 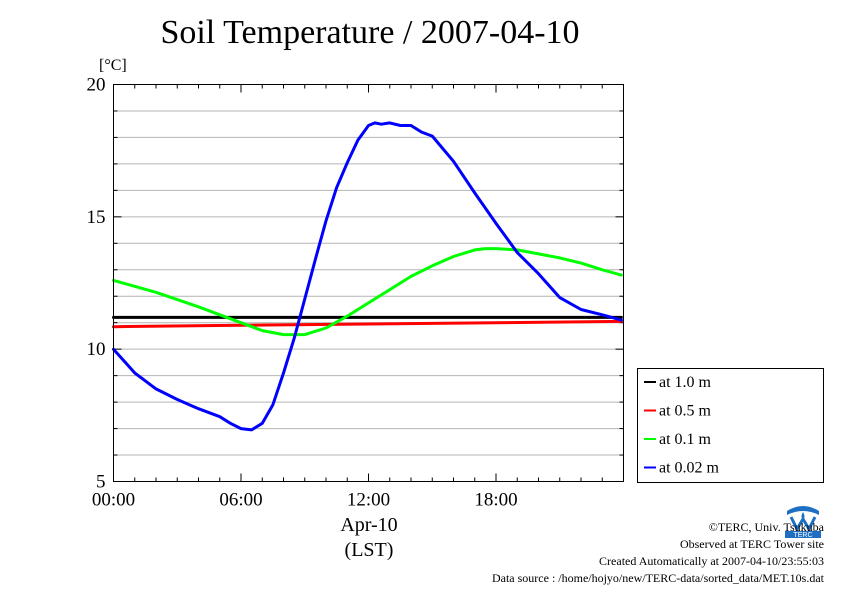 What do you see at coordinates (495, 500) in the screenshot?
I see `x-tick-label: 18:00` at bounding box center [495, 500].